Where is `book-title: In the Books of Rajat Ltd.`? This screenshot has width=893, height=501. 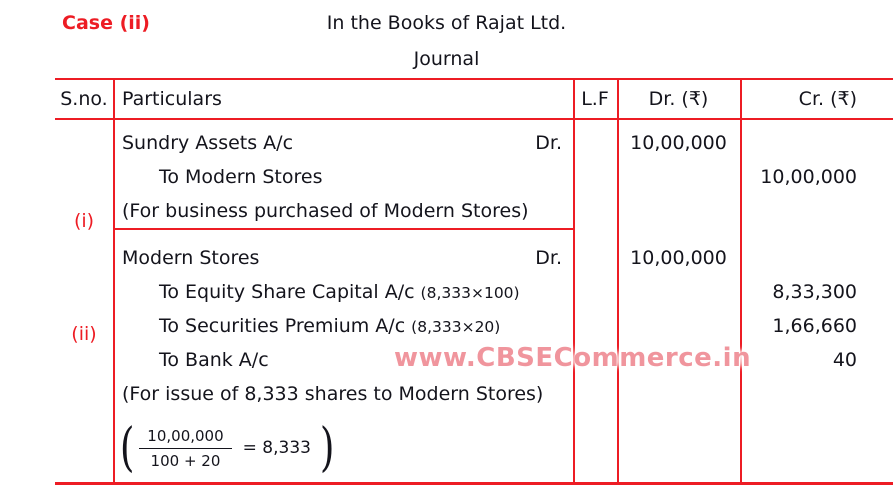
book-title: In the Books of Rajat Ltd. is located at coordinates (446, 23).